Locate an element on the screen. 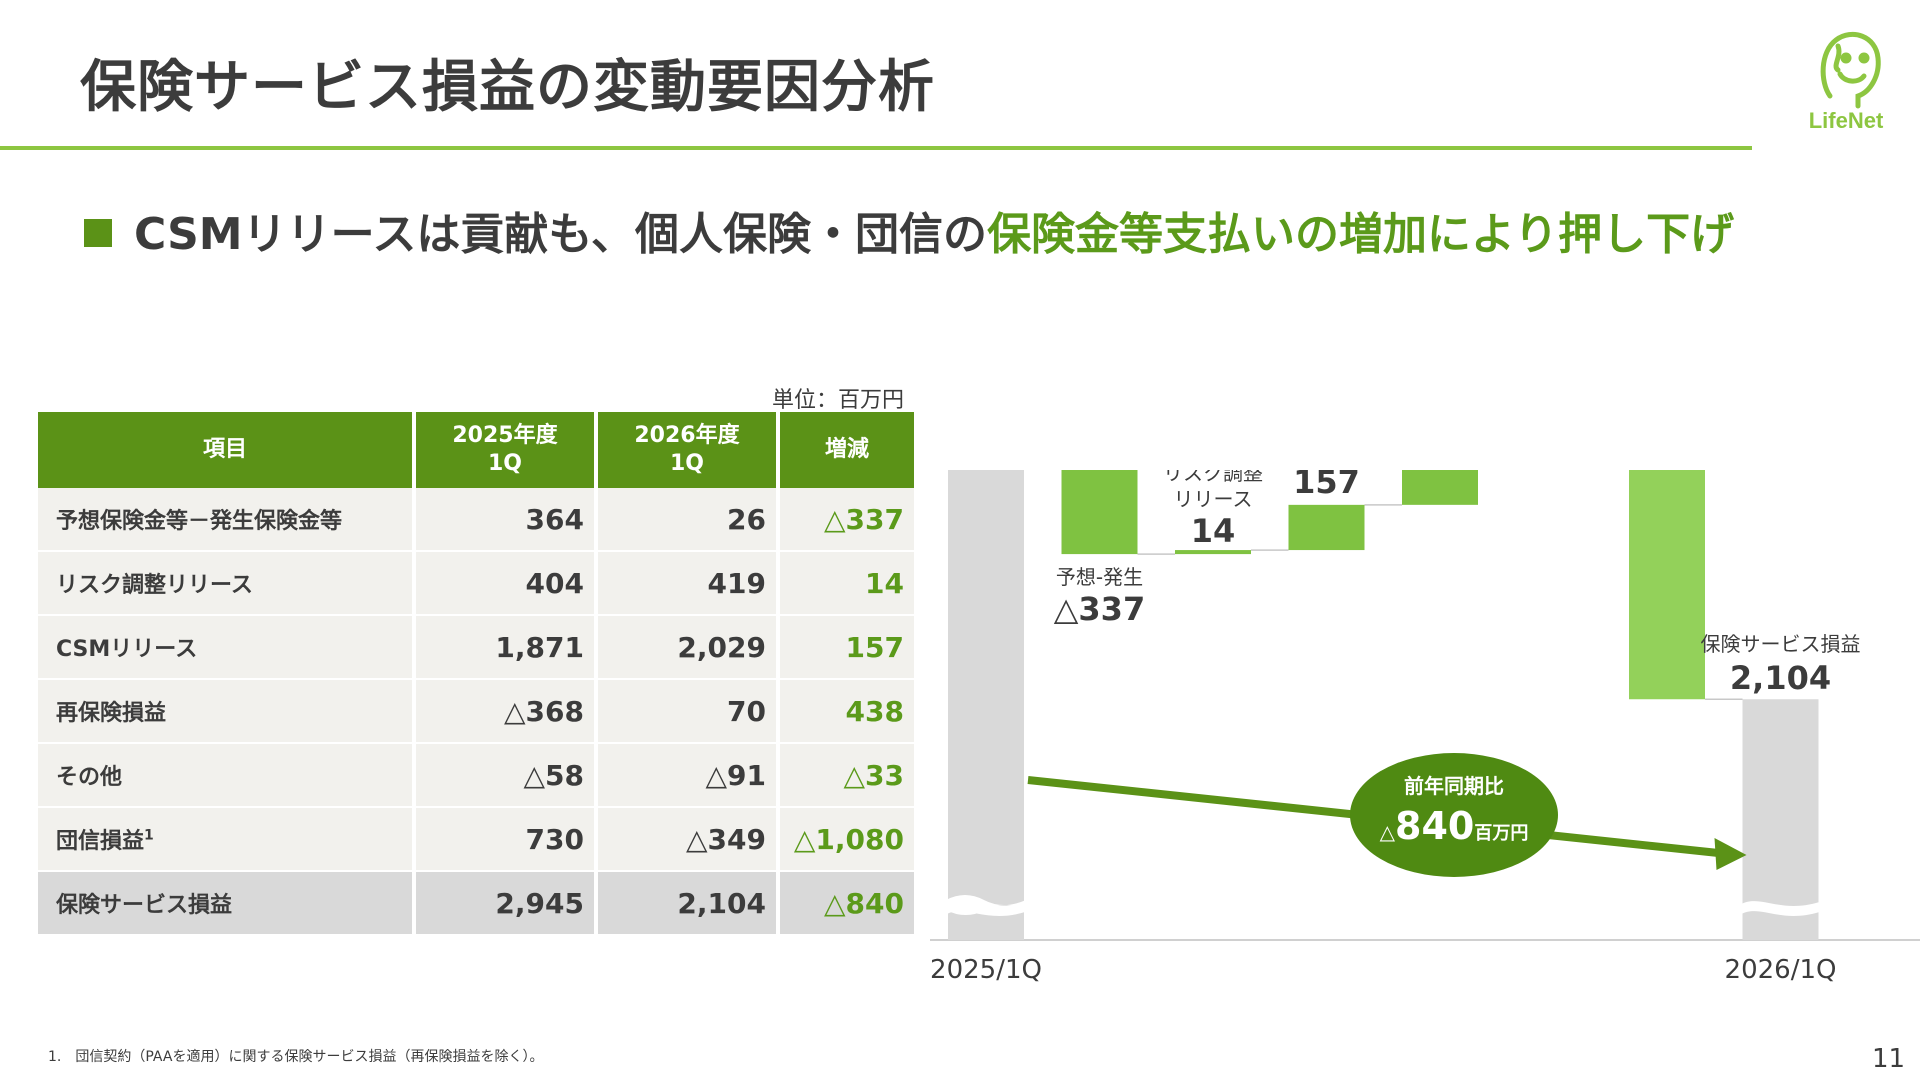 This screenshot has height=1080, width=1920. table-cell: 保険サービス損益 is located at coordinates (225, 904).